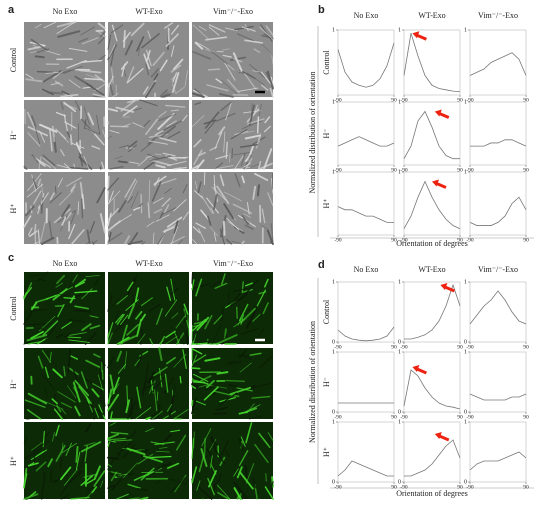  I want to click on column-header: Vim⁻/⁻-Exo, so click(498, 15).